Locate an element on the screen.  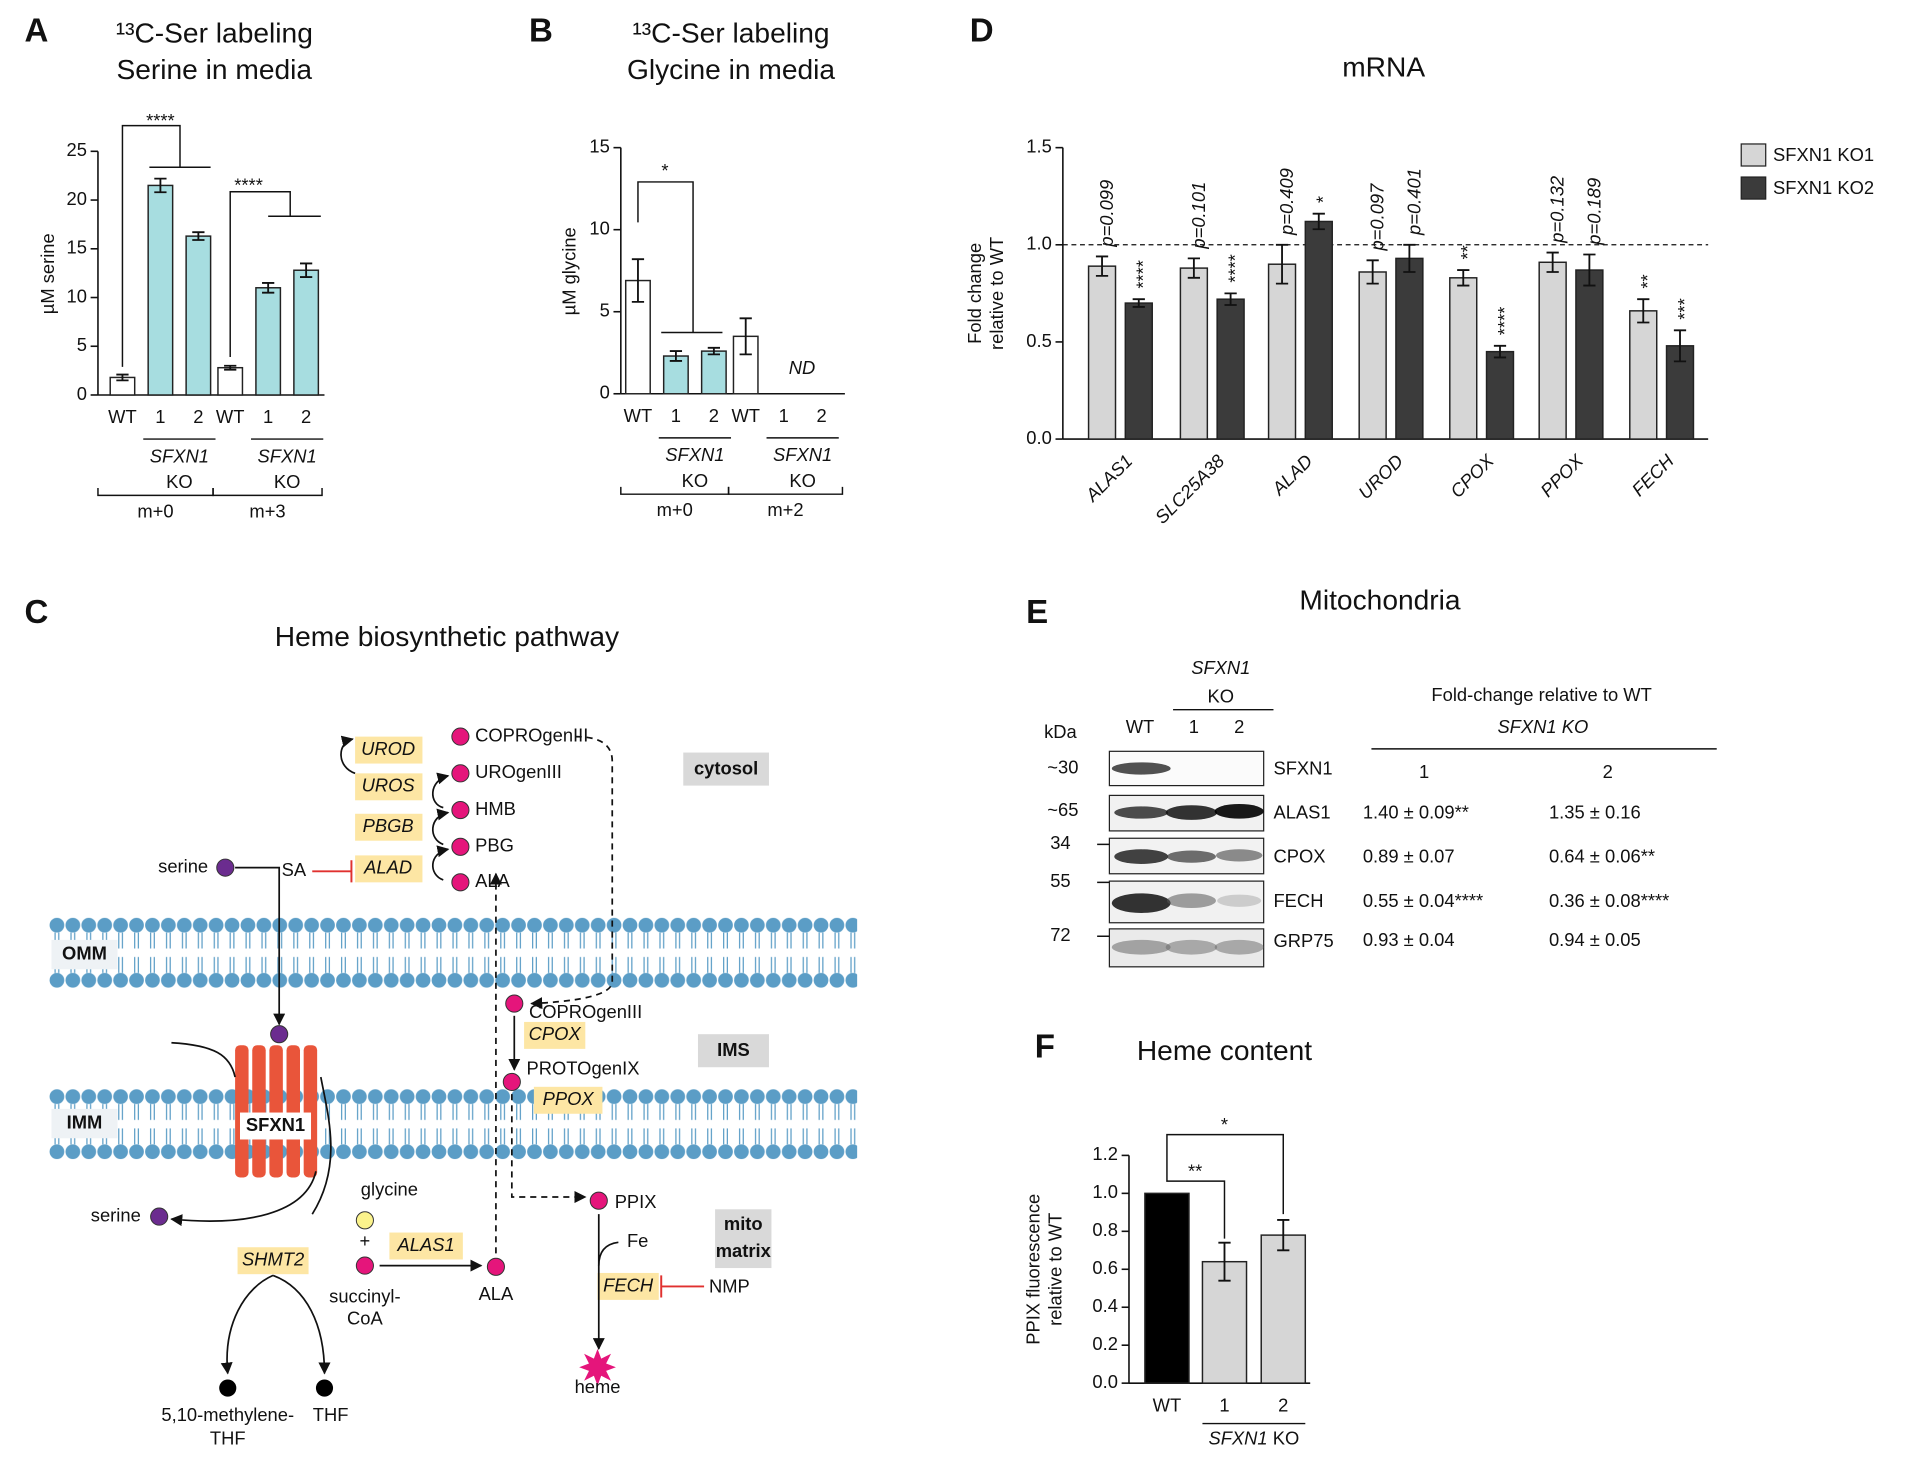
compartment-label: IMS is located at coordinates (733, 1049).